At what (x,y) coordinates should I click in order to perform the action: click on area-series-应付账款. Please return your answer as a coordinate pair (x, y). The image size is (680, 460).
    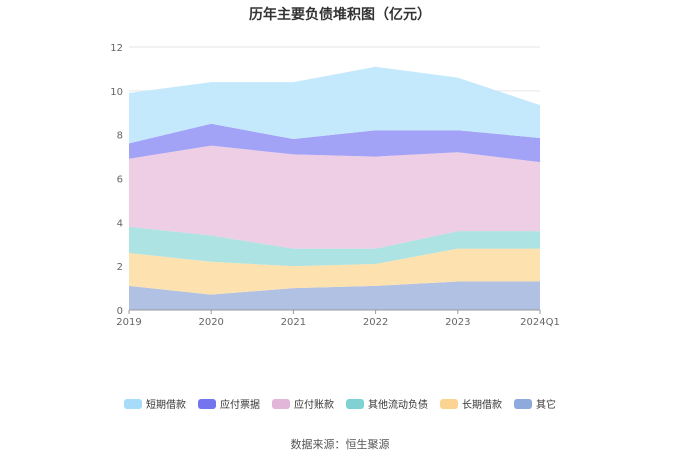
    Looking at the image, I should click on (334, 197).